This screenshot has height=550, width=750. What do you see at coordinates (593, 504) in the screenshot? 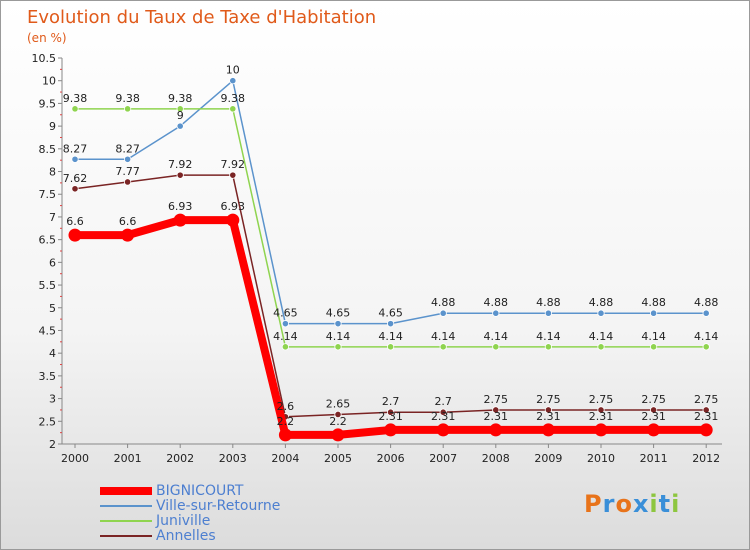
I see `logo-letter: P` at bounding box center [593, 504].